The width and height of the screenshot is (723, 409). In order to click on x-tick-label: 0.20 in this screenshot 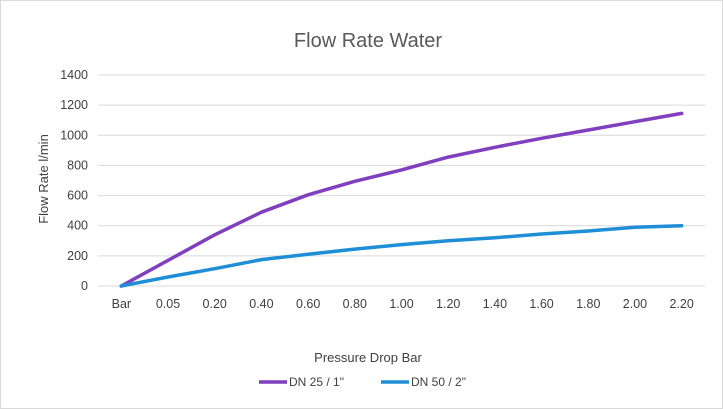, I will do `click(215, 304)`.